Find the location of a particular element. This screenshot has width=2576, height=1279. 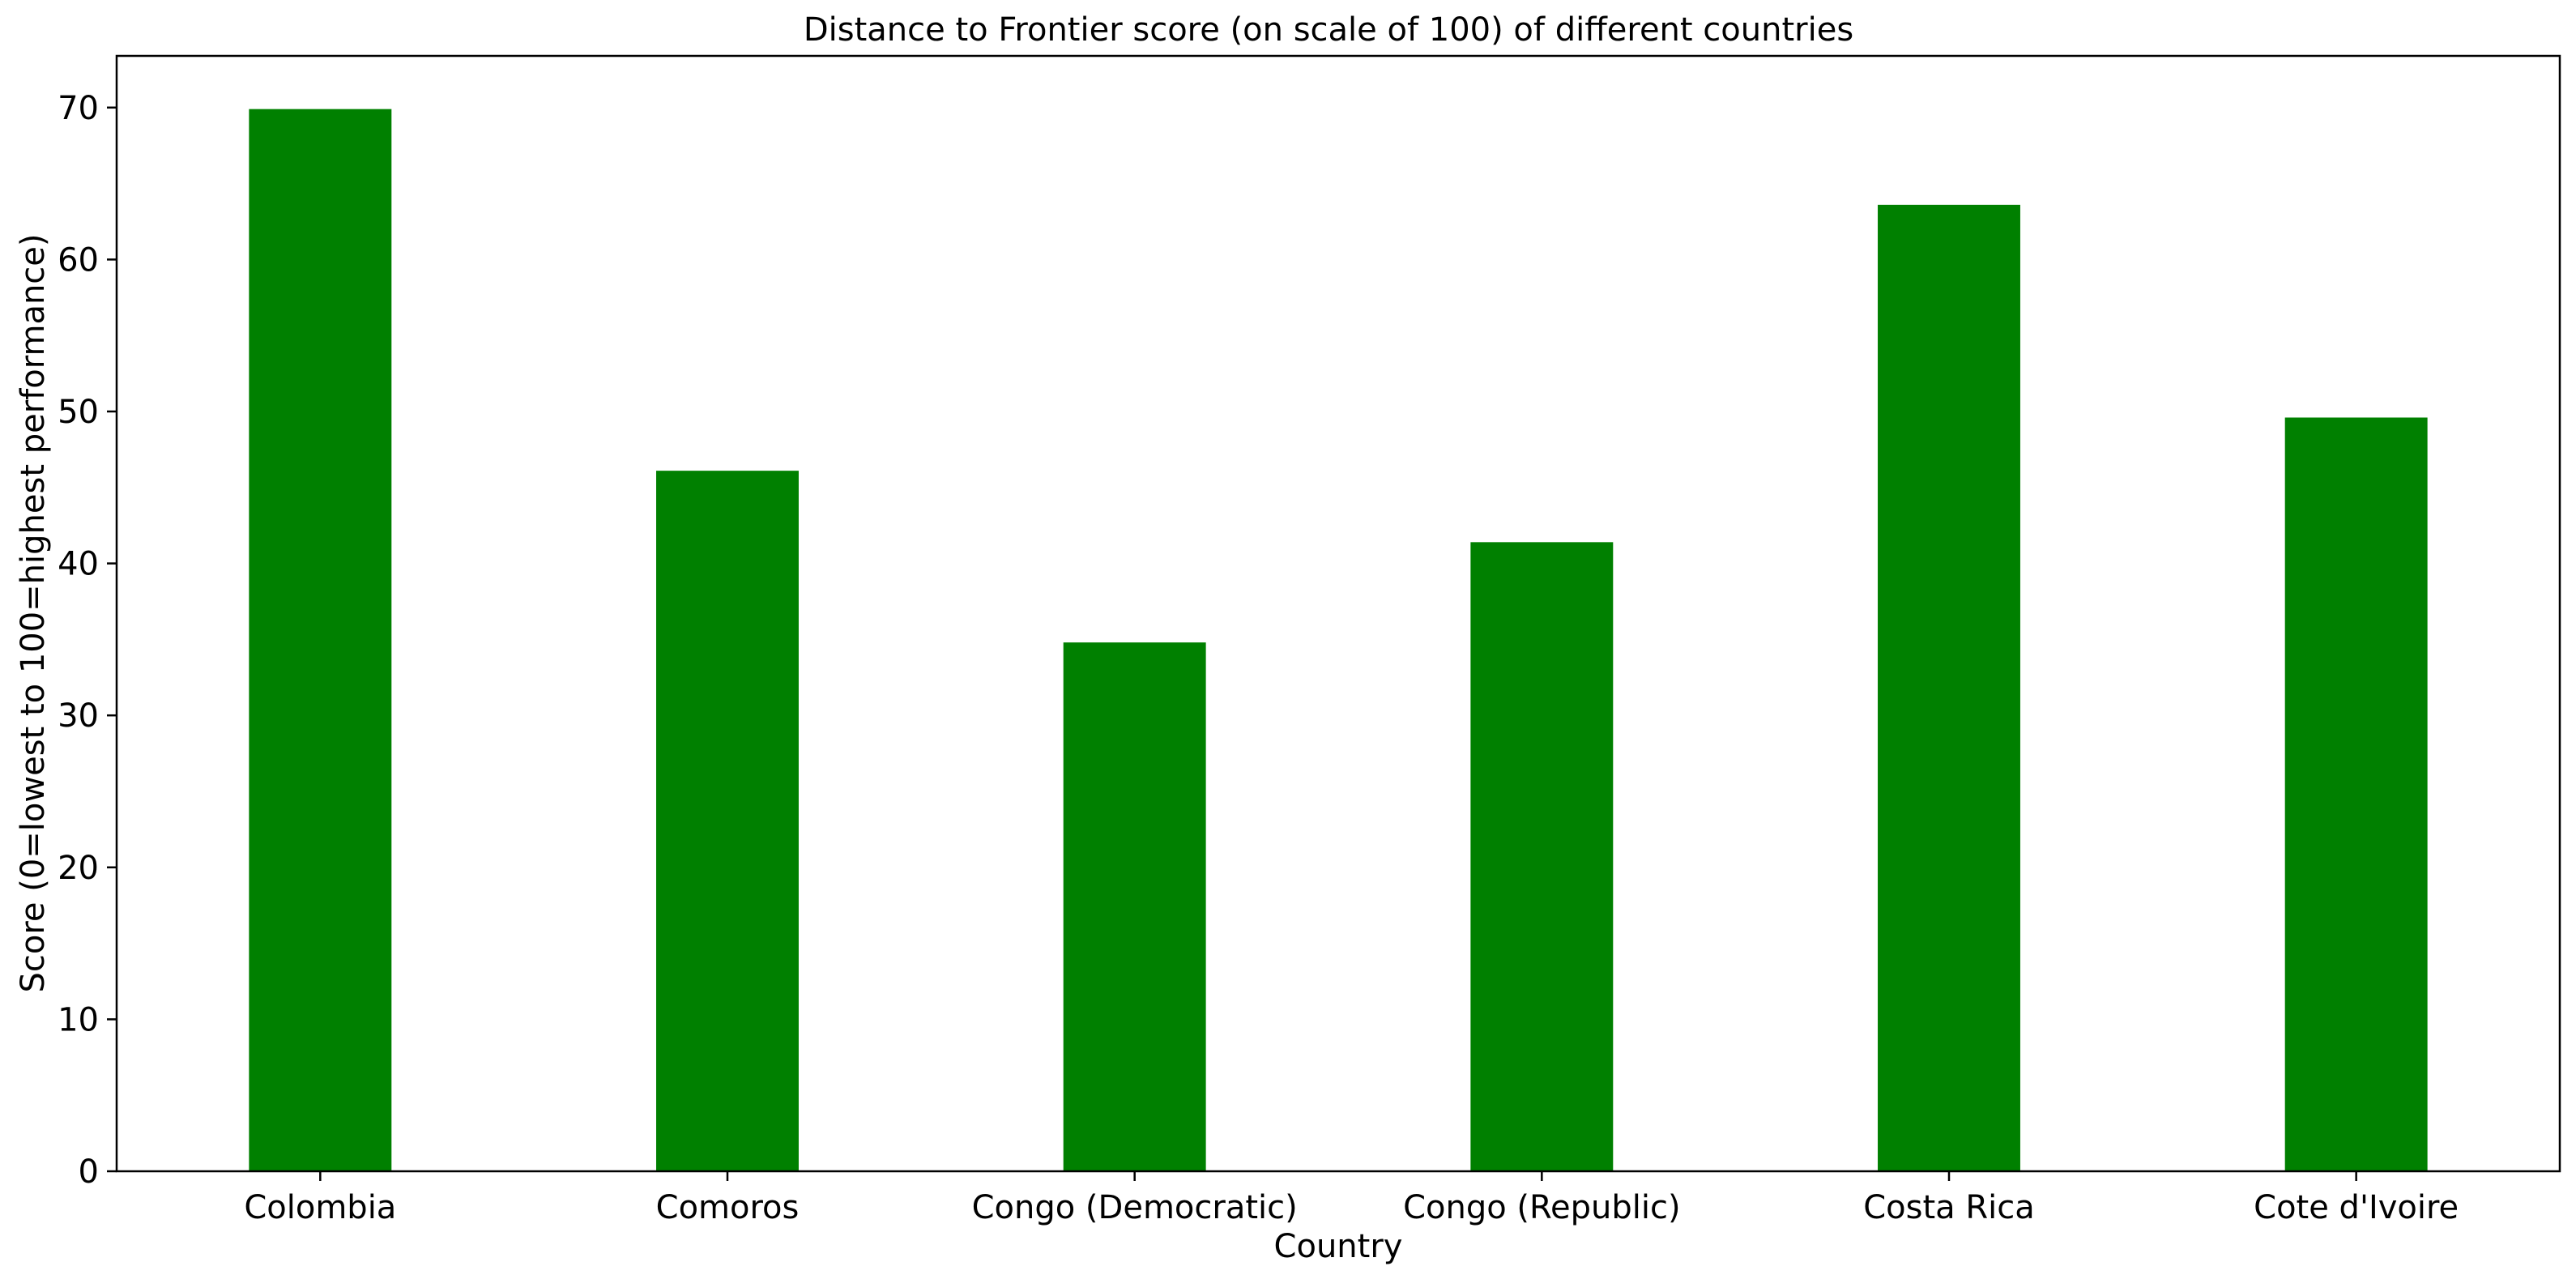

x-tick-label: Congo (Democratic) is located at coordinates (1135, 1207).